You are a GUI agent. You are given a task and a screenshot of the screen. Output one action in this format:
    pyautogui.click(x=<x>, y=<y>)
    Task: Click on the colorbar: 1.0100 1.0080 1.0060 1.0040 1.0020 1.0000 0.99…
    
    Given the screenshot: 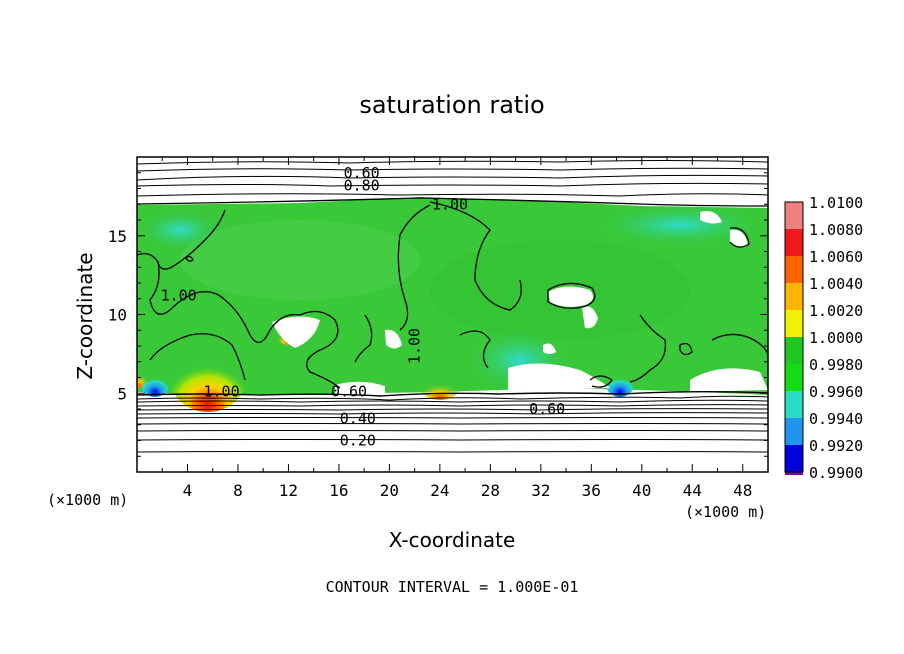 What is the action you would take?
    pyautogui.click(x=823, y=338)
    